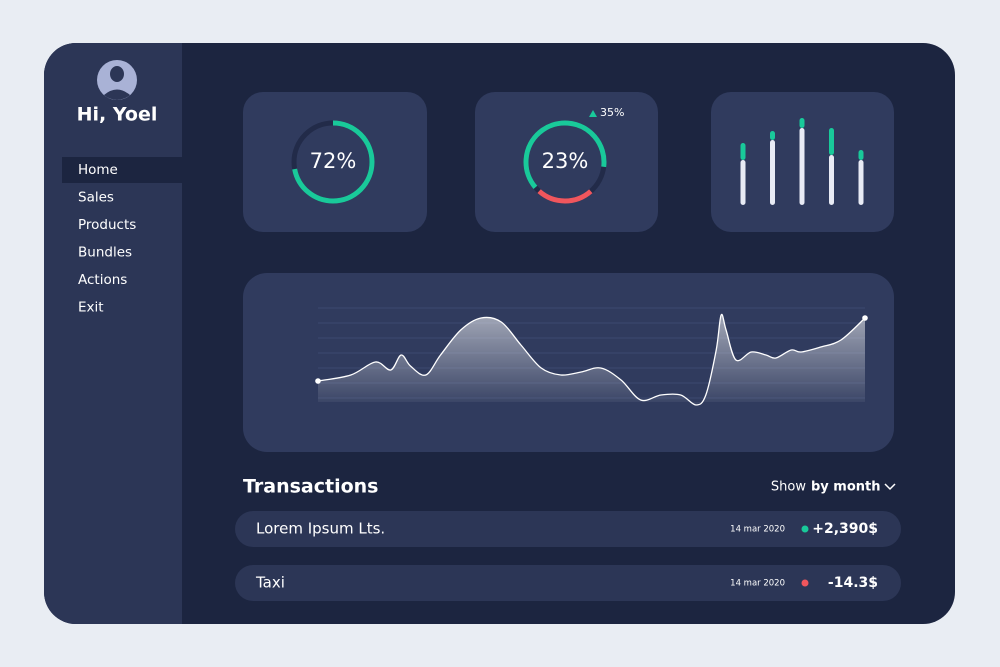 The height and width of the screenshot is (667, 1000). I want to click on filter: by month, so click(846, 487).